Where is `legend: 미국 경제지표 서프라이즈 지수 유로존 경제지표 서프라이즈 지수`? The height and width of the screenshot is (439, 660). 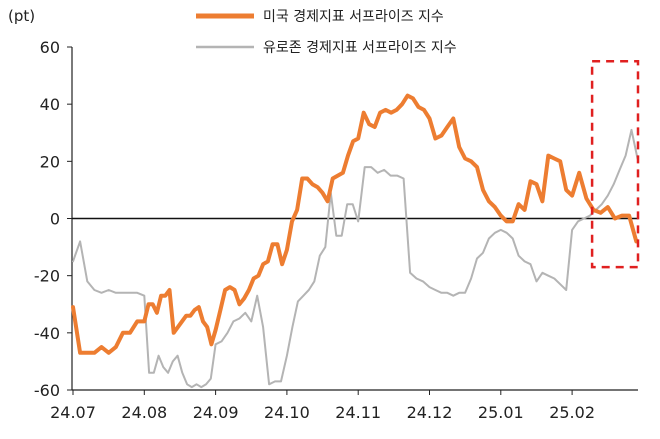
legend: 미국 경제지표 서프라이즈 지수 유로존 경제지표 서프라이즈 지수 is located at coordinates (326, 32).